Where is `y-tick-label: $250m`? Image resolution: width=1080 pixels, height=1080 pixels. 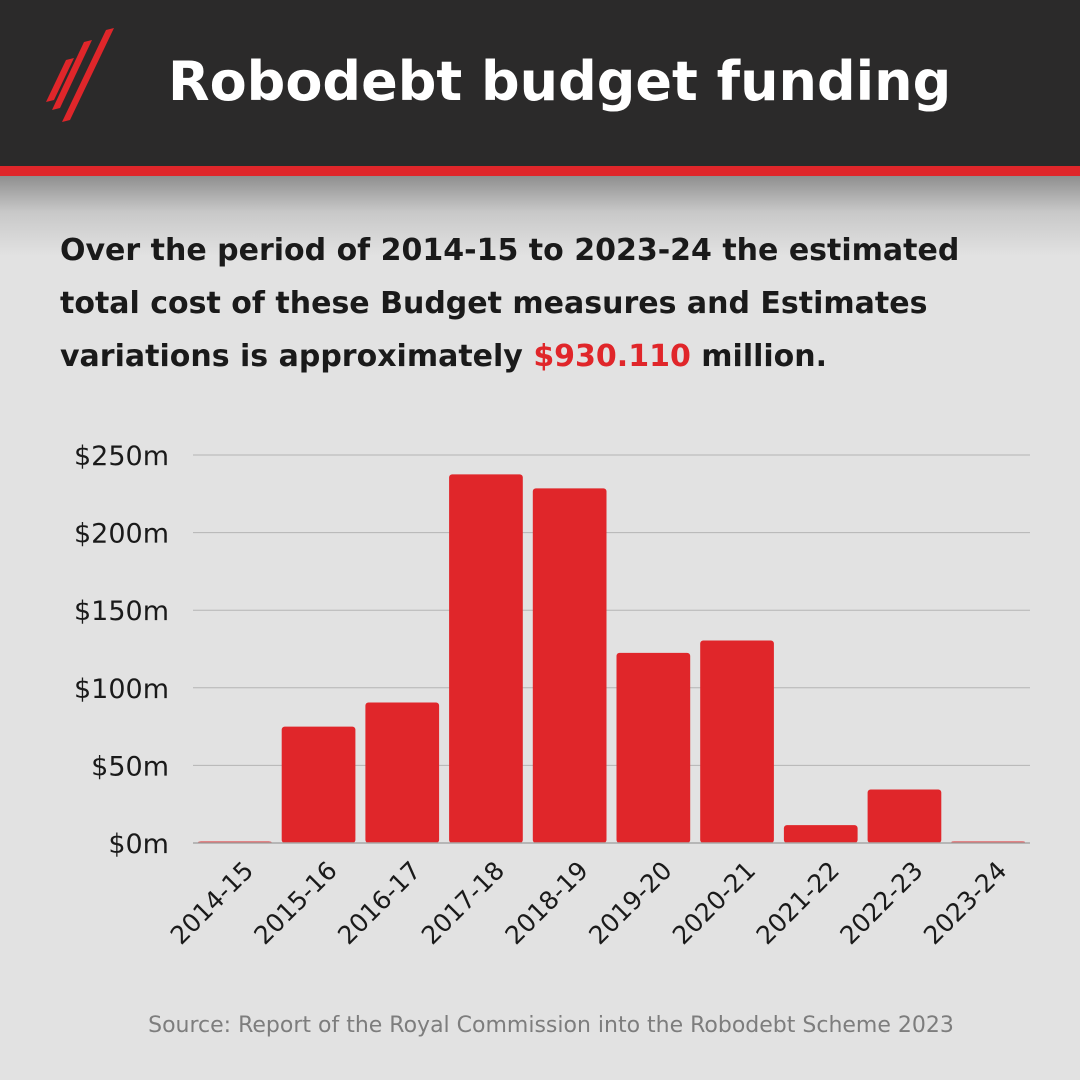 y-tick-label: $250m is located at coordinates (121, 456).